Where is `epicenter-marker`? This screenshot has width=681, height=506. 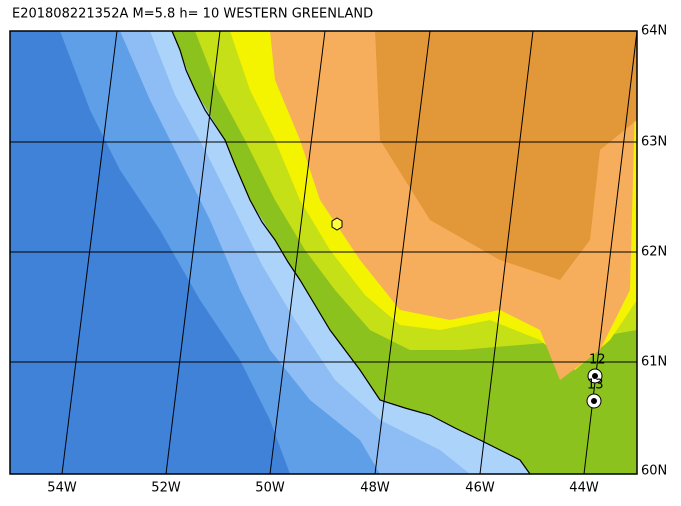
epicenter-marker is located at coordinates (337, 224).